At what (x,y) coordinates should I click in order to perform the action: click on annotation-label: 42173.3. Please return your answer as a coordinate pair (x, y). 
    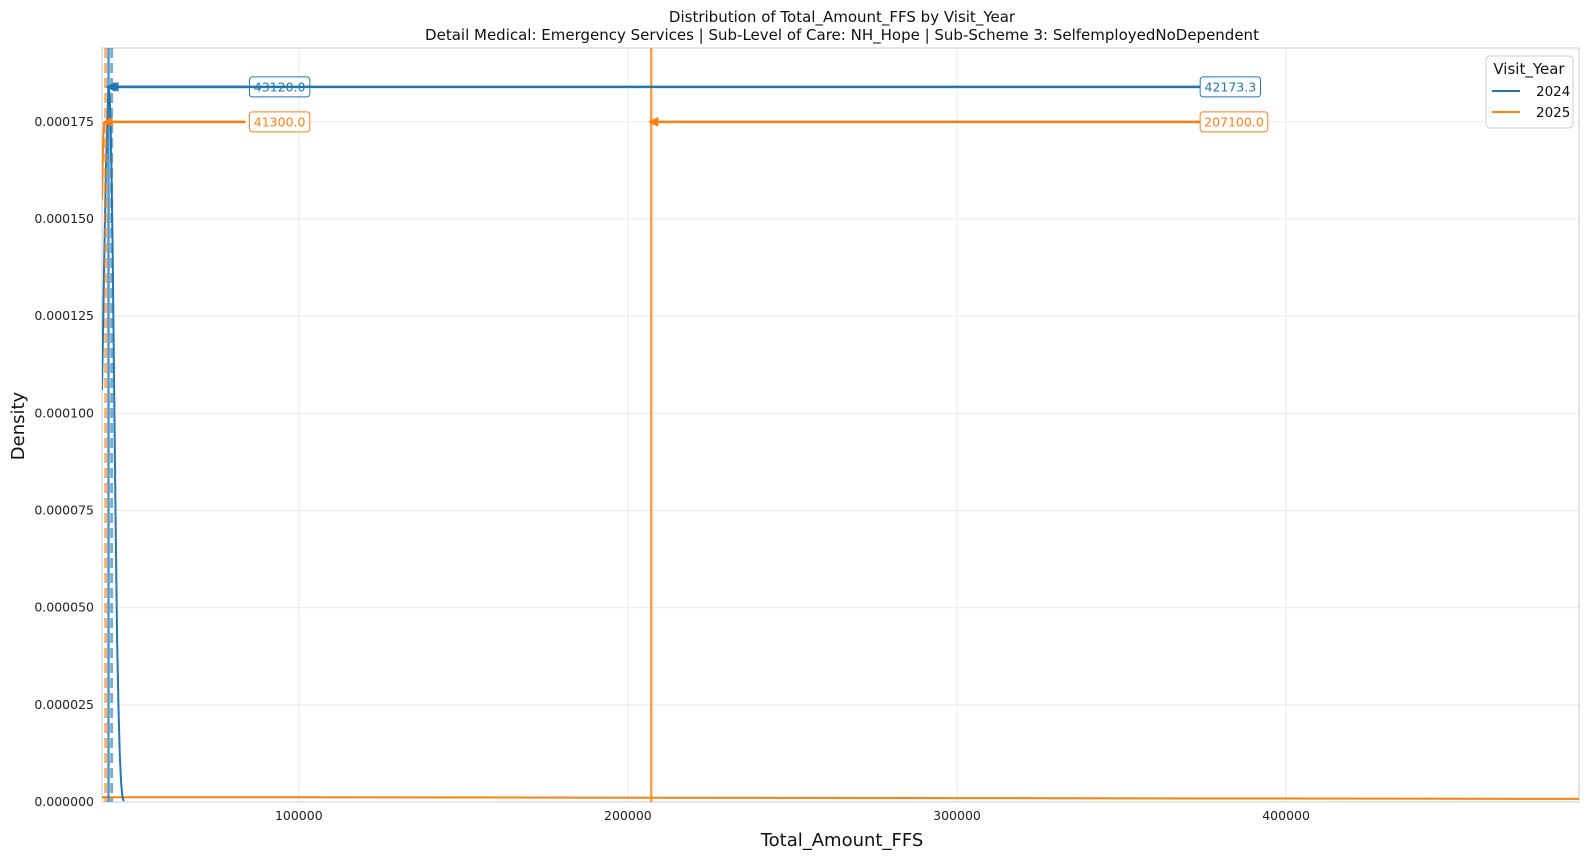
    Looking at the image, I should click on (1231, 86).